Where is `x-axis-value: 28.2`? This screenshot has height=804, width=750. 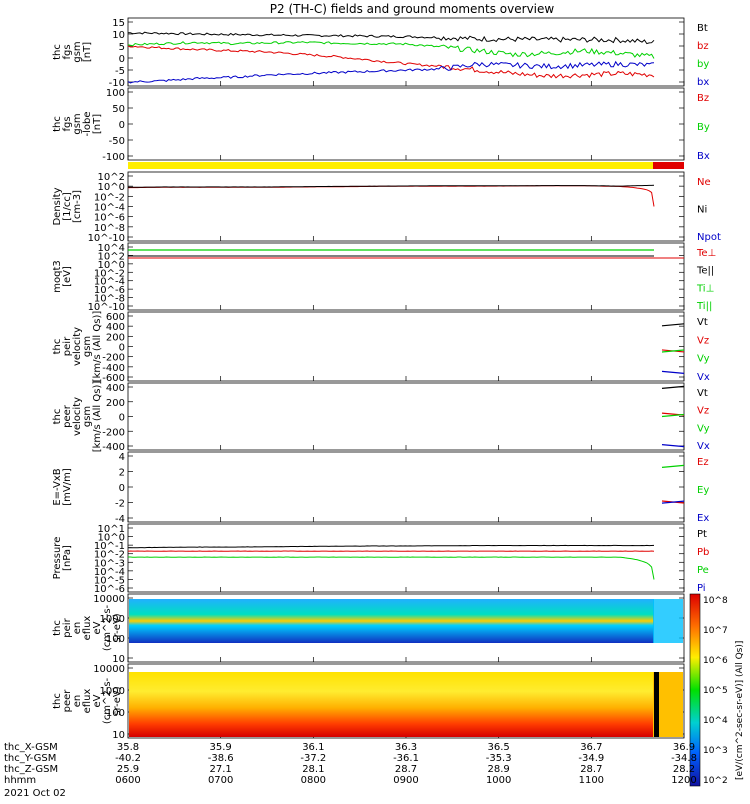
x-axis-value: 28.2 is located at coordinates (684, 769).